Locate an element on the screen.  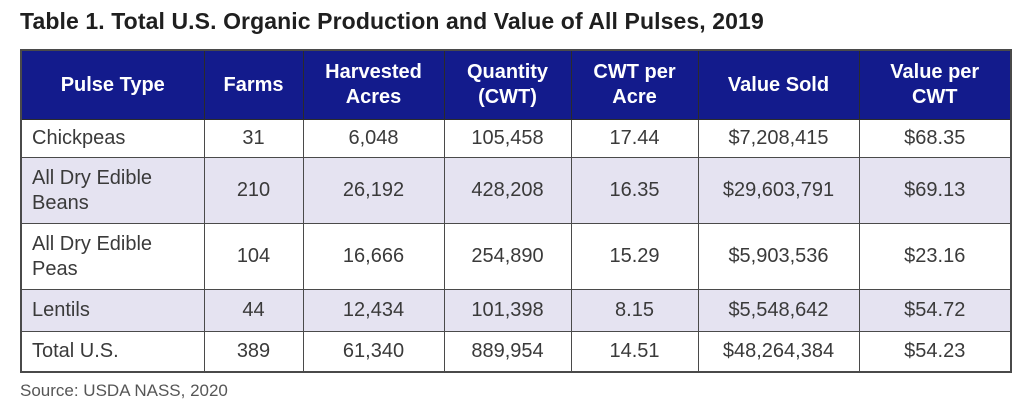
cell-farms: 104 is located at coordinates (253, 257).